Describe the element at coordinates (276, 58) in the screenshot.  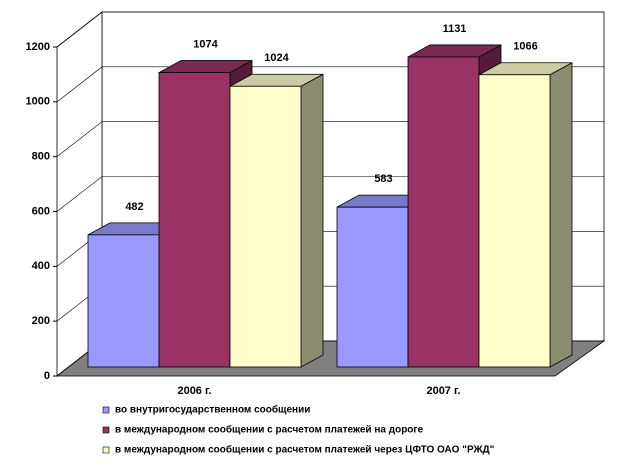
I see `value-label: 1024` at that location.